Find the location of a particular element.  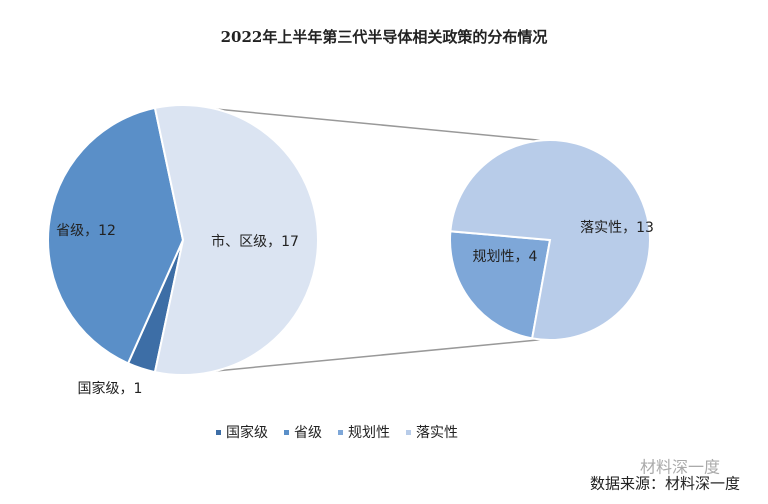

data-label: 规划性，4 is located at coordinates (505, 257).